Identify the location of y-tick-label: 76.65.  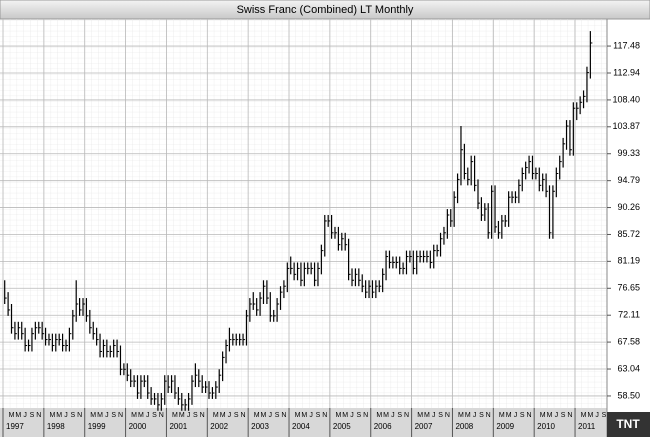
(628, 288).